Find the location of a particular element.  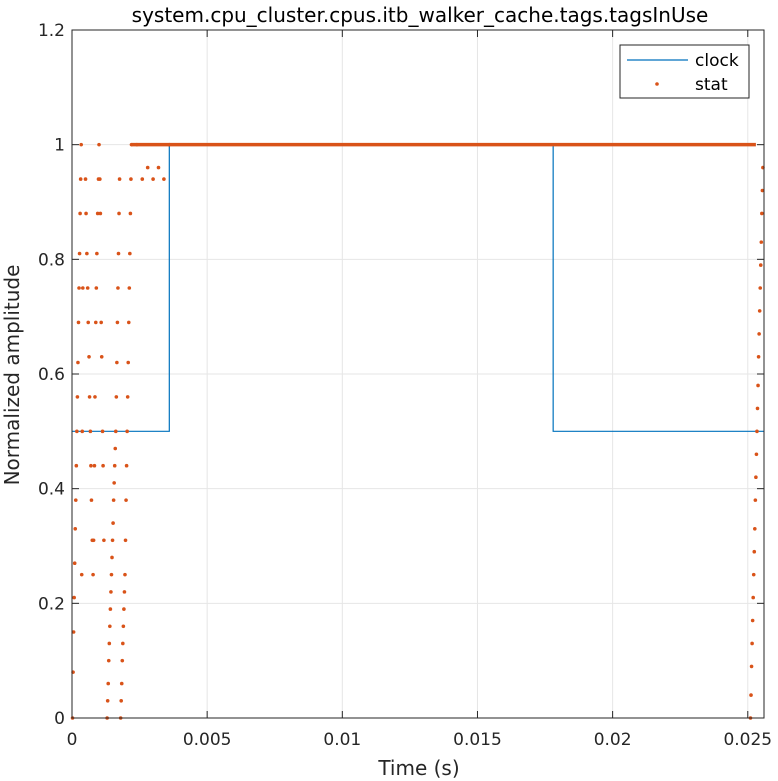

x-tick-label: 0.02 is located at coordinates (613, 740).